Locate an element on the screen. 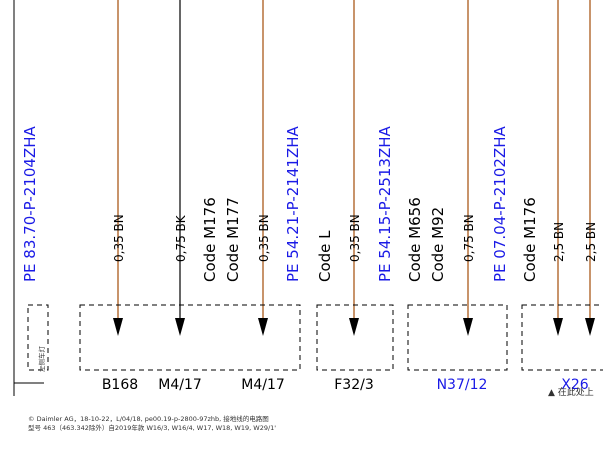 The height and width of the screenshot is (456, 603). component-label: N37/12 is located at coordinates (462, 385).